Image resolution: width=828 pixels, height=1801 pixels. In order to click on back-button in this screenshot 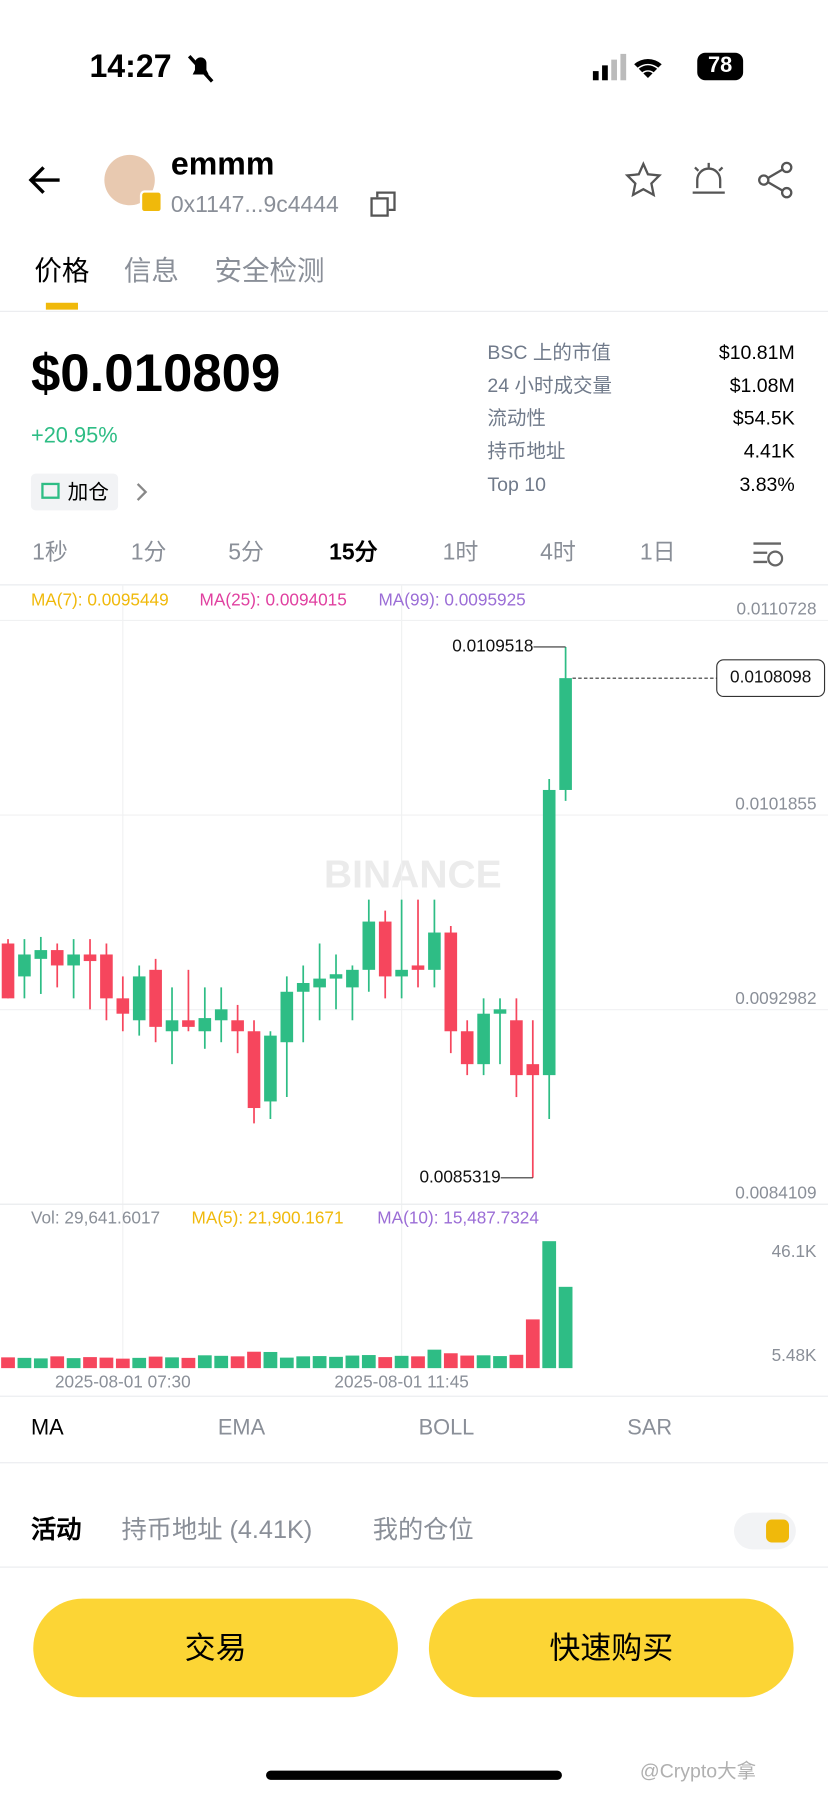, I will do `click(44, 180)`.